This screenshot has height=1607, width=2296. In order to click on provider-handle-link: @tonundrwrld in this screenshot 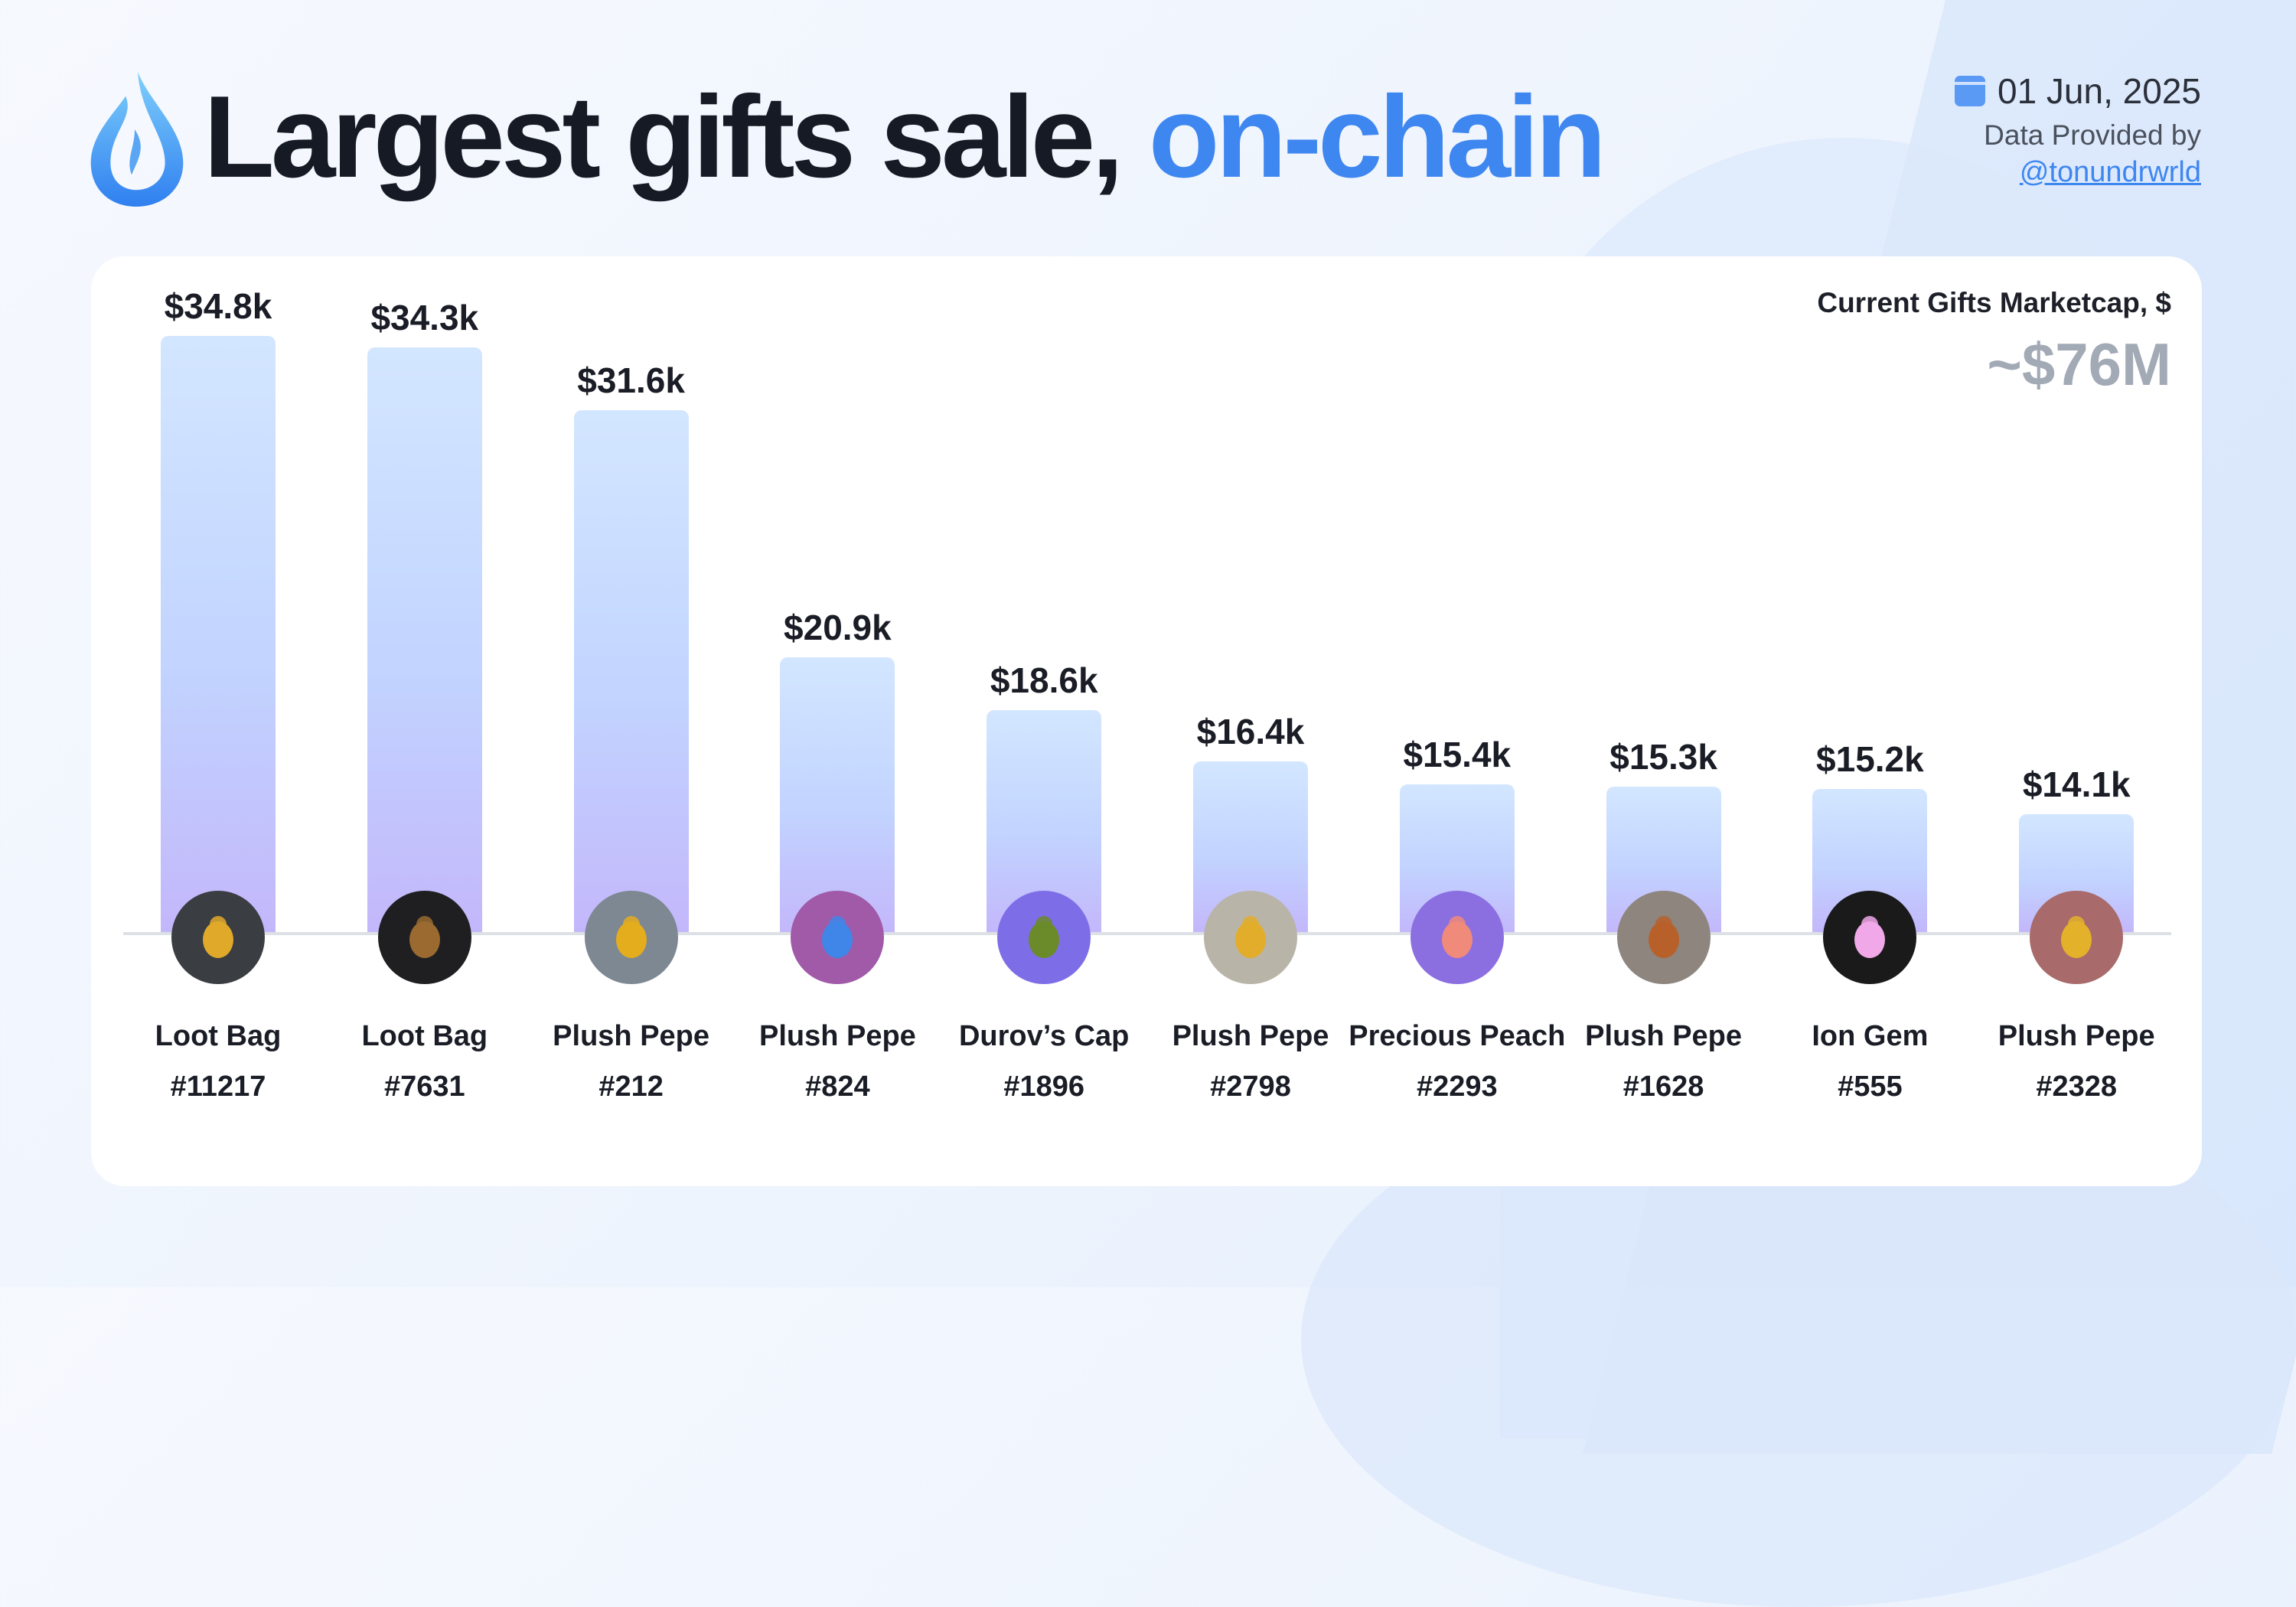, I will do `click(2110, 172)`.